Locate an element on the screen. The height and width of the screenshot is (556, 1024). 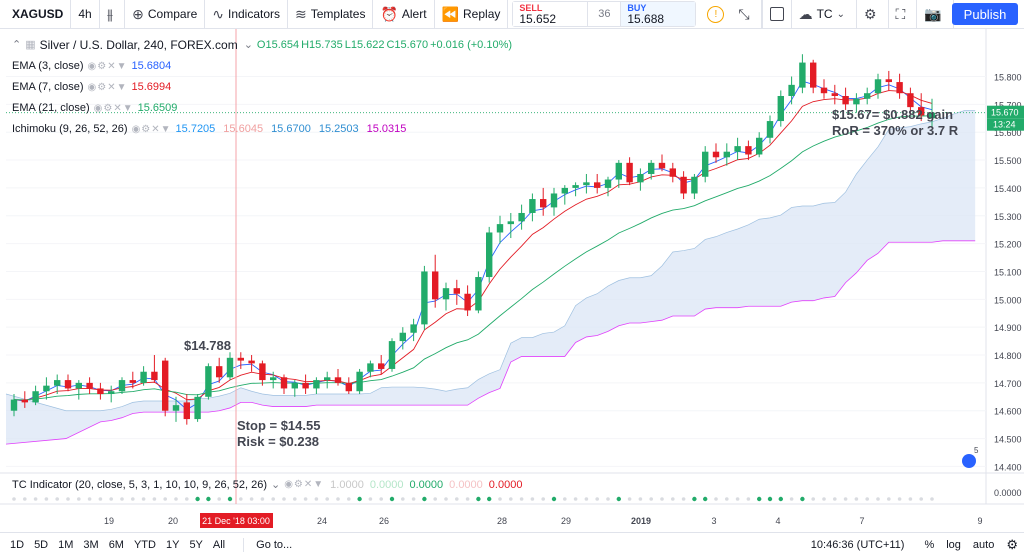
ichimoku-label: Ichimoku (9, 26, 52, 26) is located at coordinates (70, 129).